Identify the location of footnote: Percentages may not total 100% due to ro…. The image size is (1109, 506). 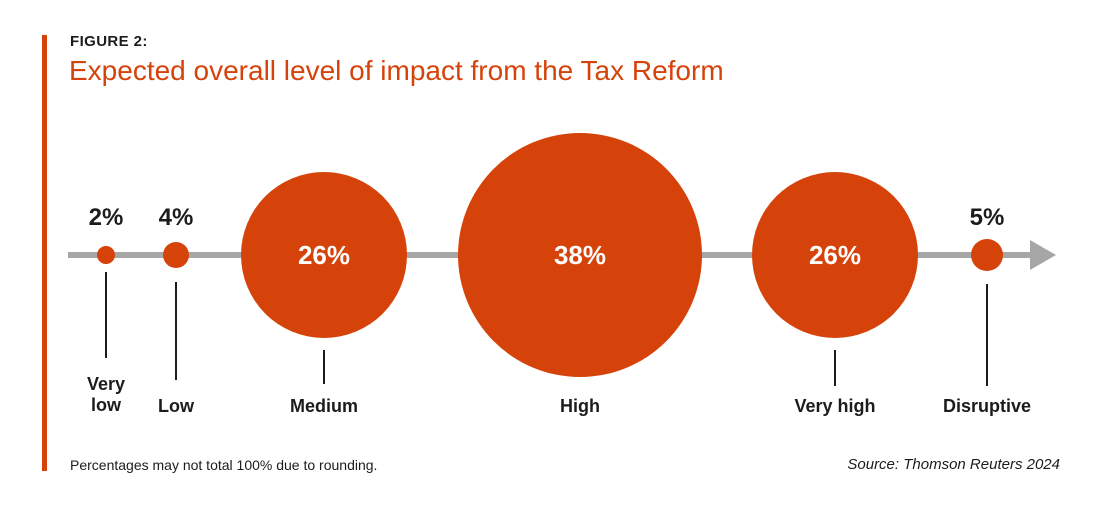
(224, 465).